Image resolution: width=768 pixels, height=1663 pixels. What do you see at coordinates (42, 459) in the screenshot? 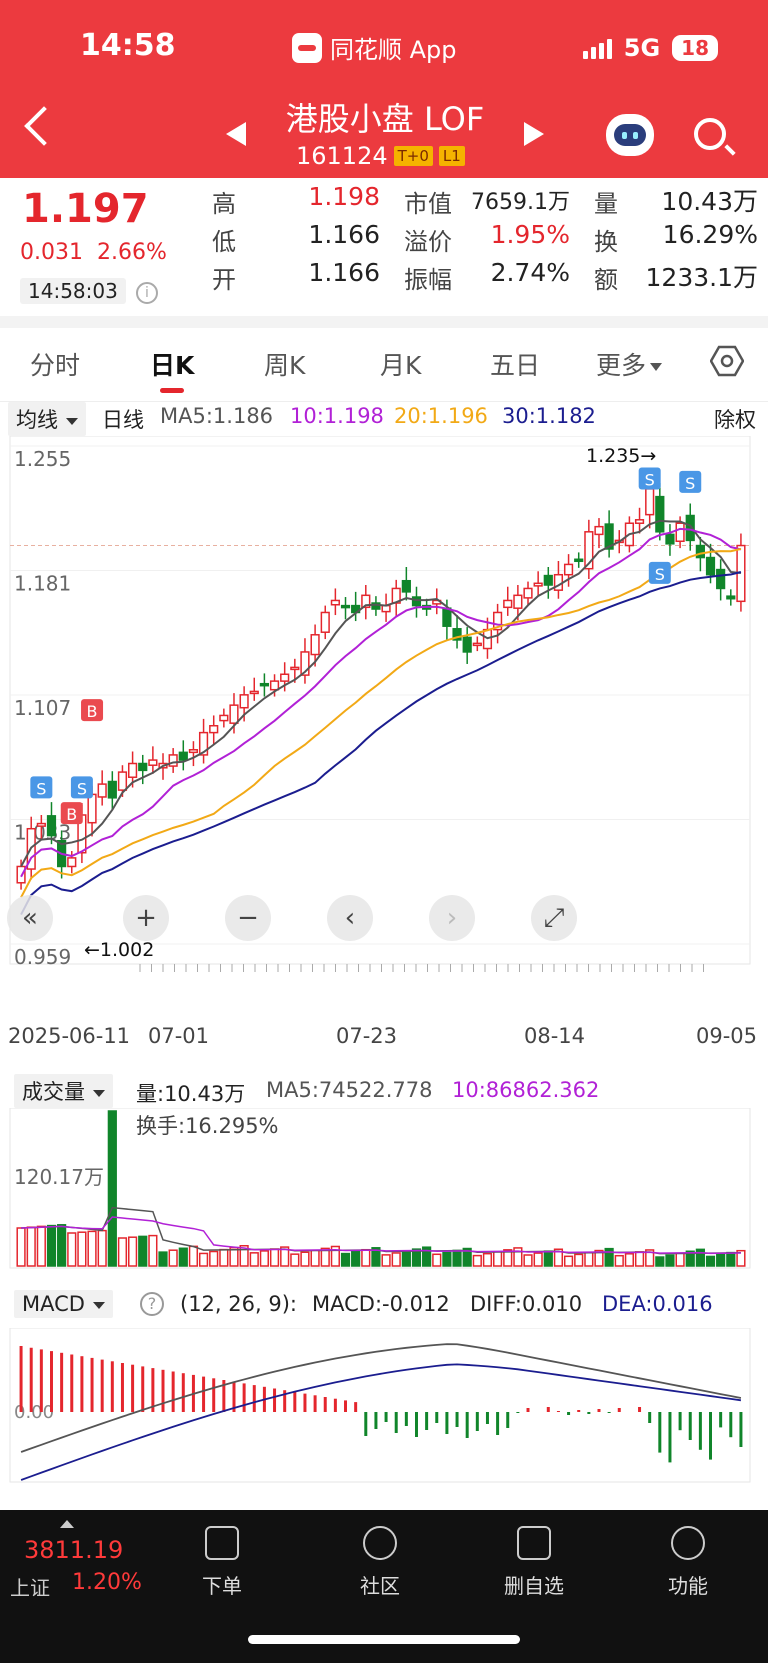
I see `y-tick-label: 1.255` at bounding box center [42, 459].